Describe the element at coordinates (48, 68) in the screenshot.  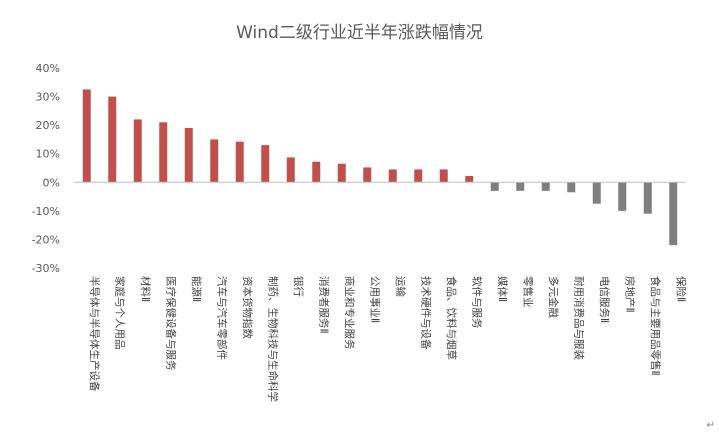
I see `y-tick-label: 40%` at that location.